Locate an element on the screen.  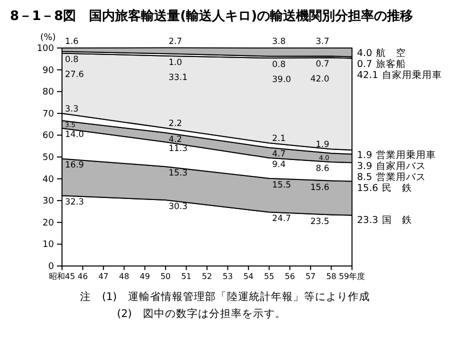
data-label: 2.7 is located at coordinates (175, 42).